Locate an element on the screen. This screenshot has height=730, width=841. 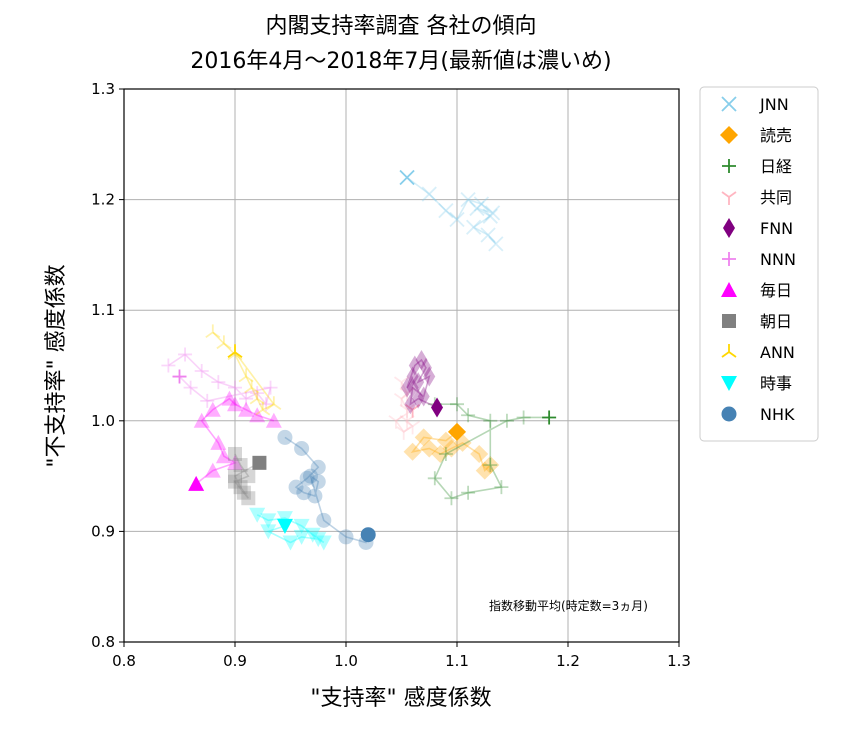
series-共同 is located at coordinates (404, 408).